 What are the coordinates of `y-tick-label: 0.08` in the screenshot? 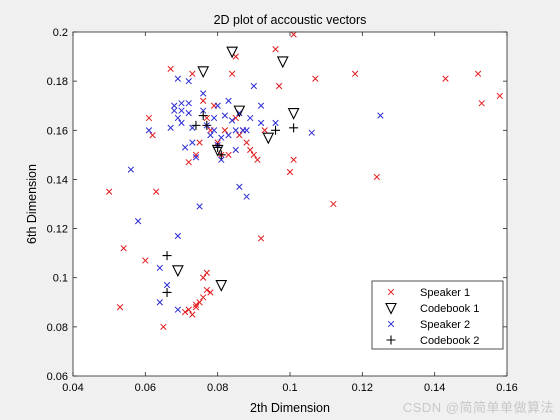 It's located at (57, 328).